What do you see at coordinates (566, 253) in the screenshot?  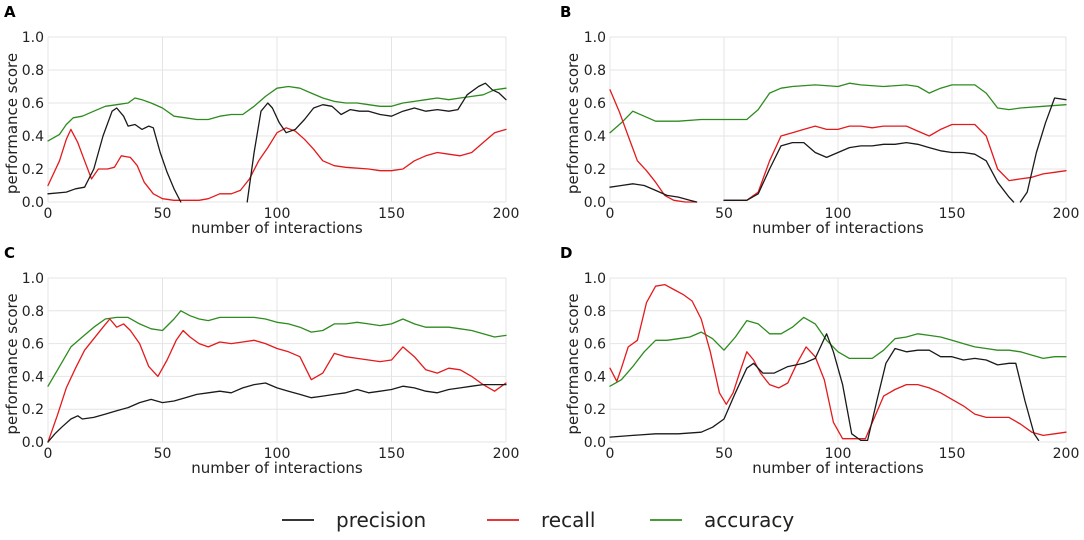 I see `panel-label: D` at bounding box center [566, 253].